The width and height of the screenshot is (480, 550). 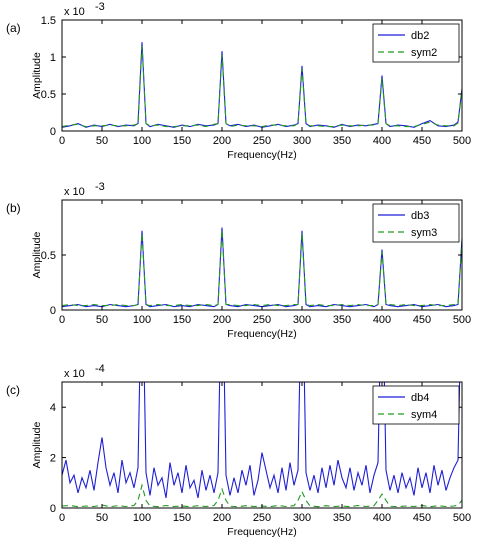 I want to click on series-line-sym2, so click(x=262, y=86).